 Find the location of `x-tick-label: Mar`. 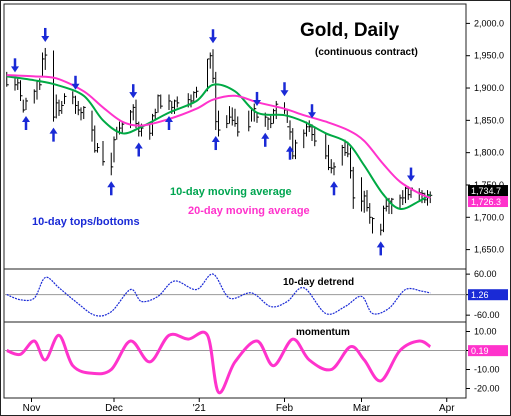

x-tick-label: Mar is located at coordinates (362, 408).